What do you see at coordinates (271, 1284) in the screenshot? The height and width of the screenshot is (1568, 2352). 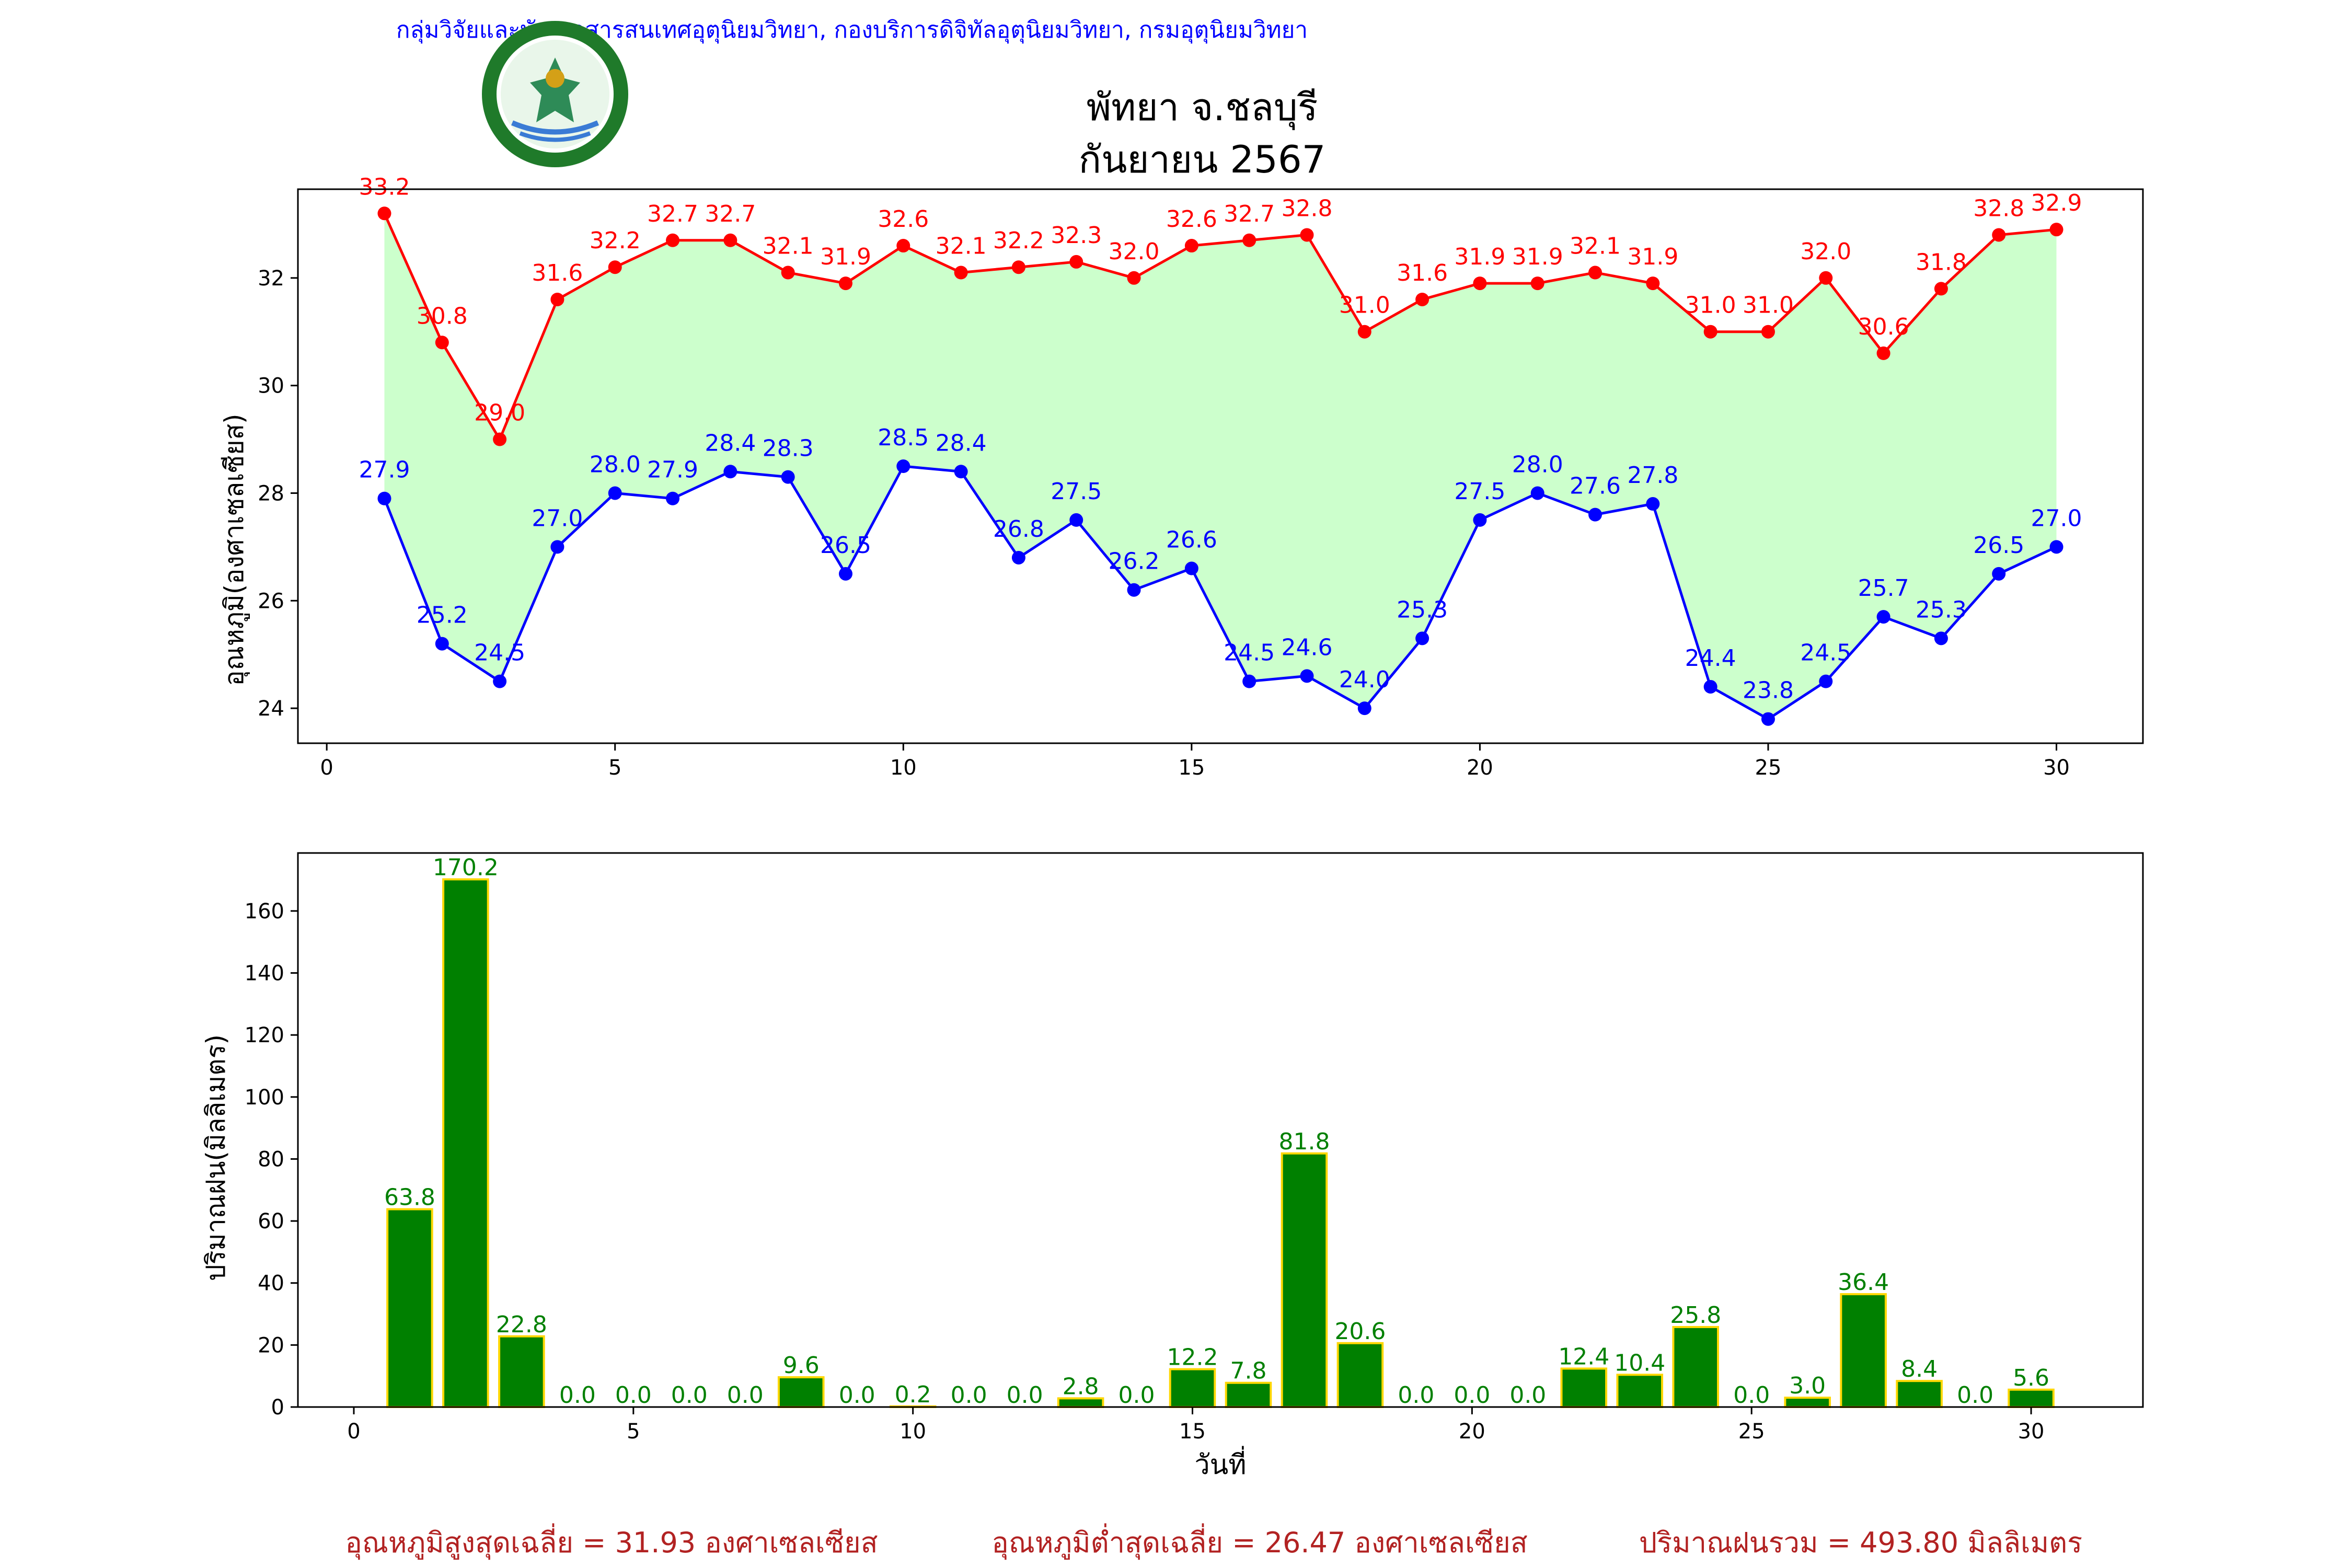 I see `rainfall-y-tick-label: 40` at bounding box center [271, 1284].